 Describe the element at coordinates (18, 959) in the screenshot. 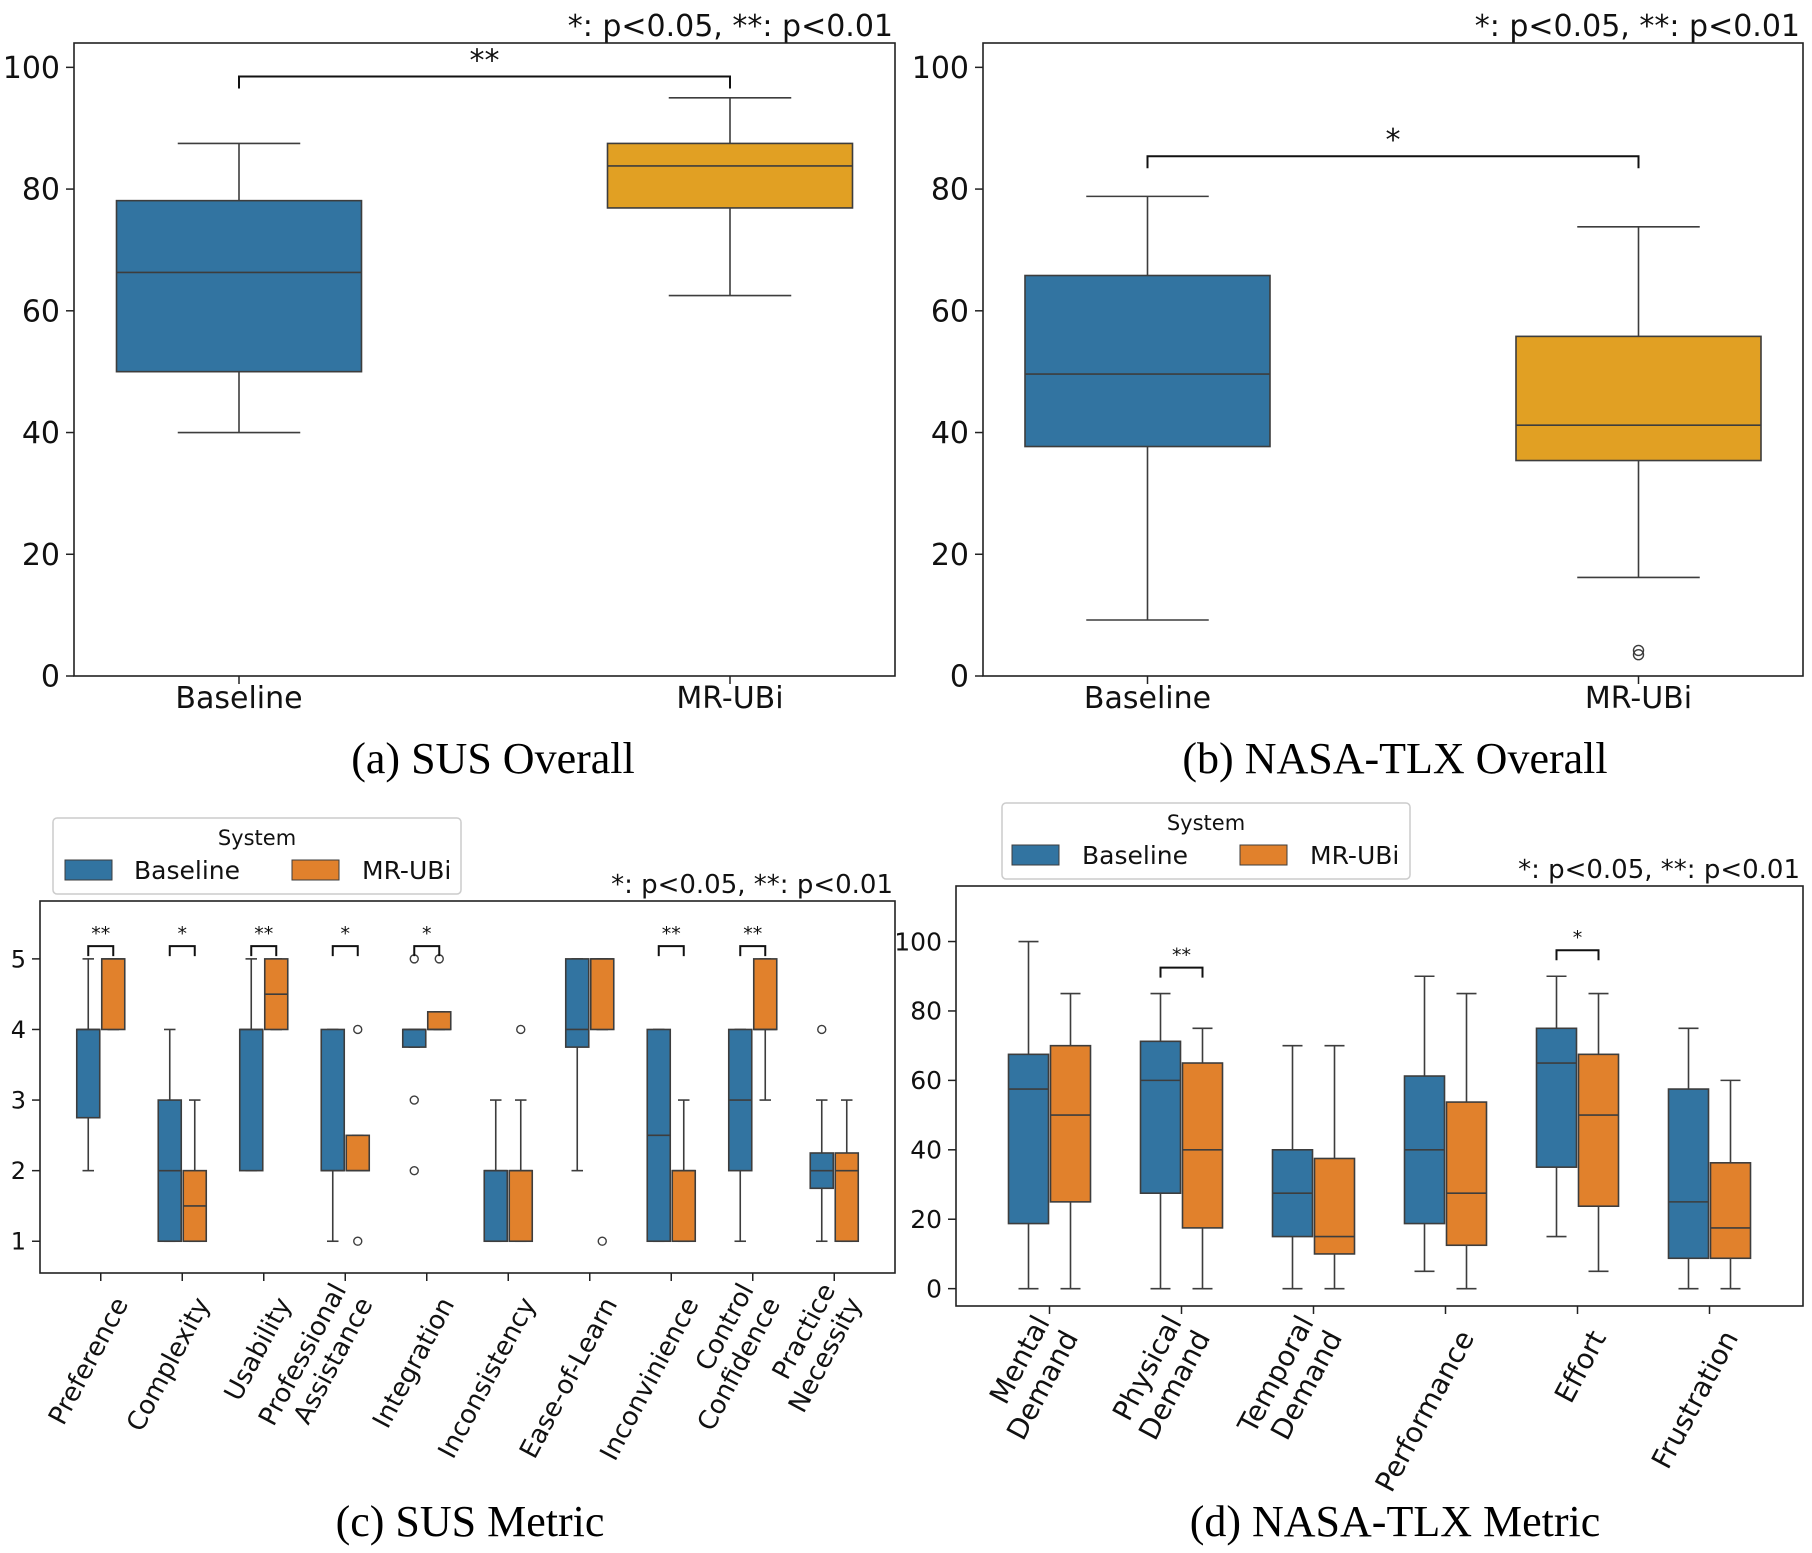

I see `panel-c-ytick-label-5: 5` at that location.